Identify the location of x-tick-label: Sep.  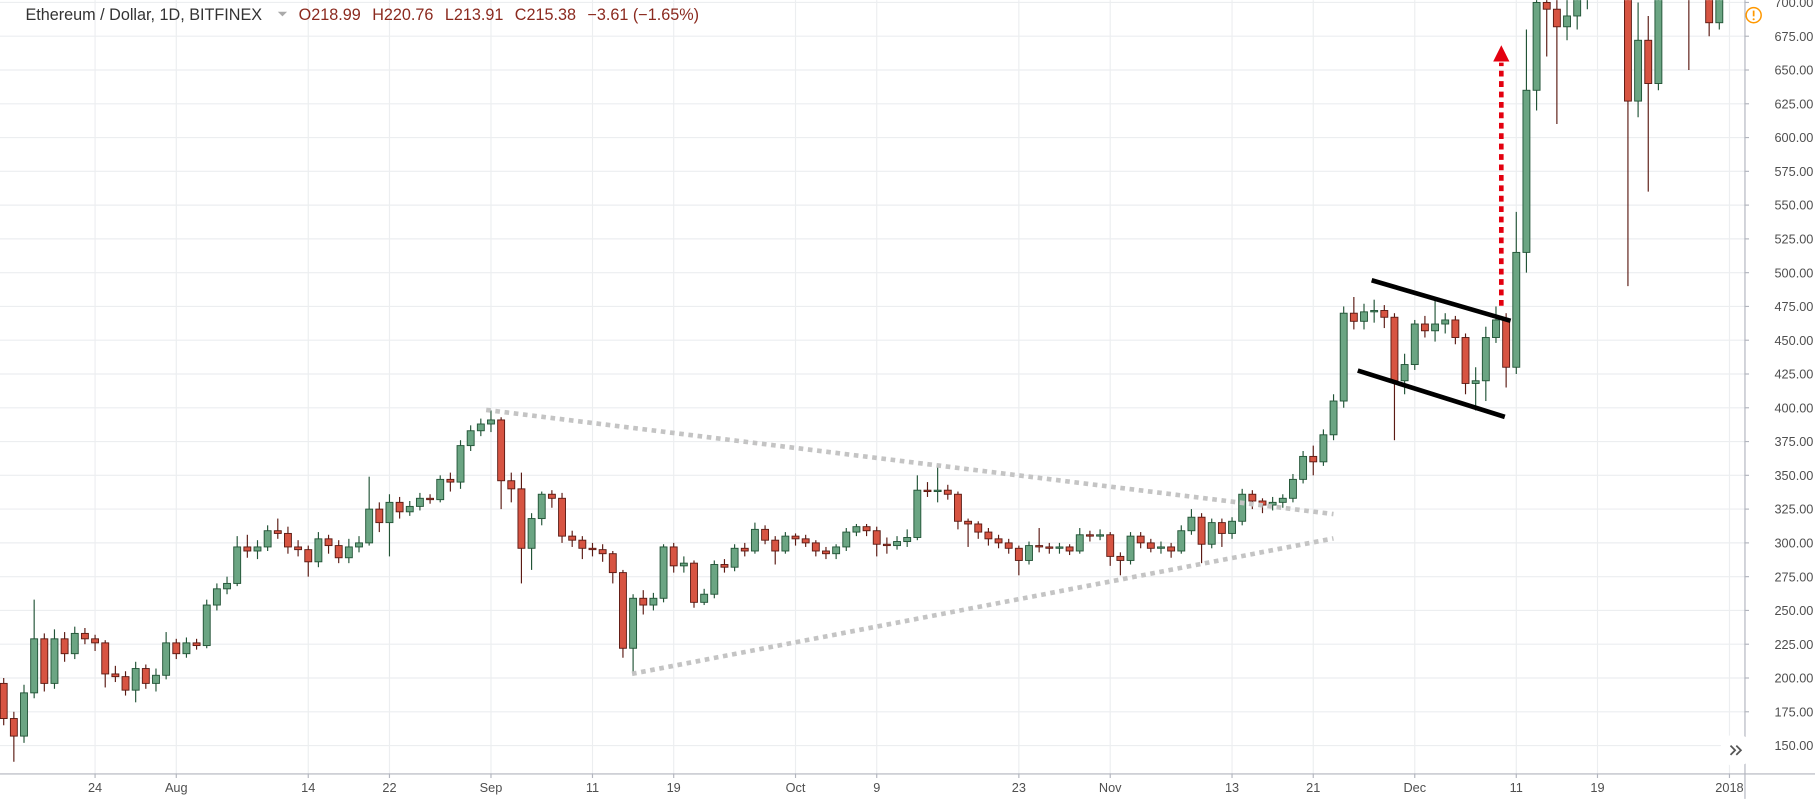
(491, 787).